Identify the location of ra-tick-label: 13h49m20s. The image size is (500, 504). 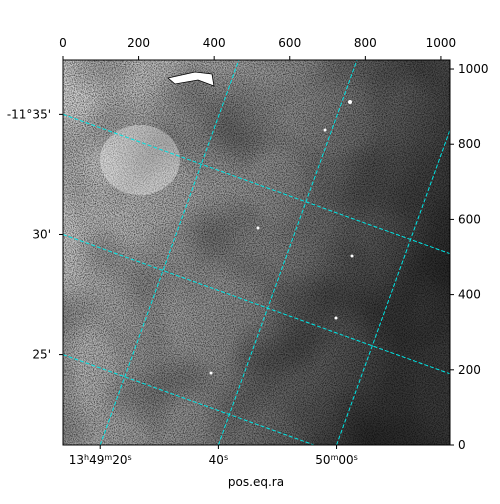
(100, 460).